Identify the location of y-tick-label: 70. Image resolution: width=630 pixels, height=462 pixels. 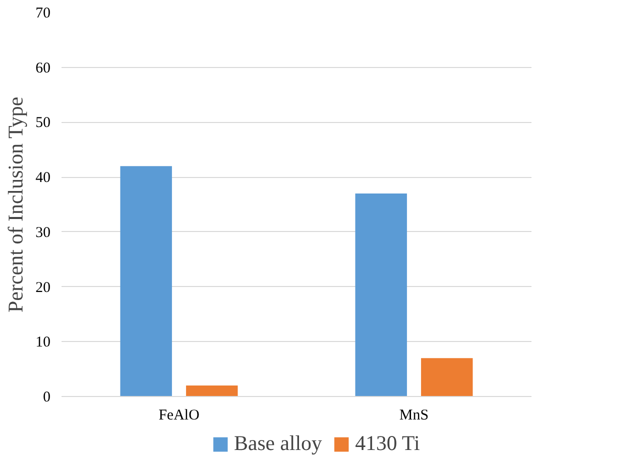
(43, 14).